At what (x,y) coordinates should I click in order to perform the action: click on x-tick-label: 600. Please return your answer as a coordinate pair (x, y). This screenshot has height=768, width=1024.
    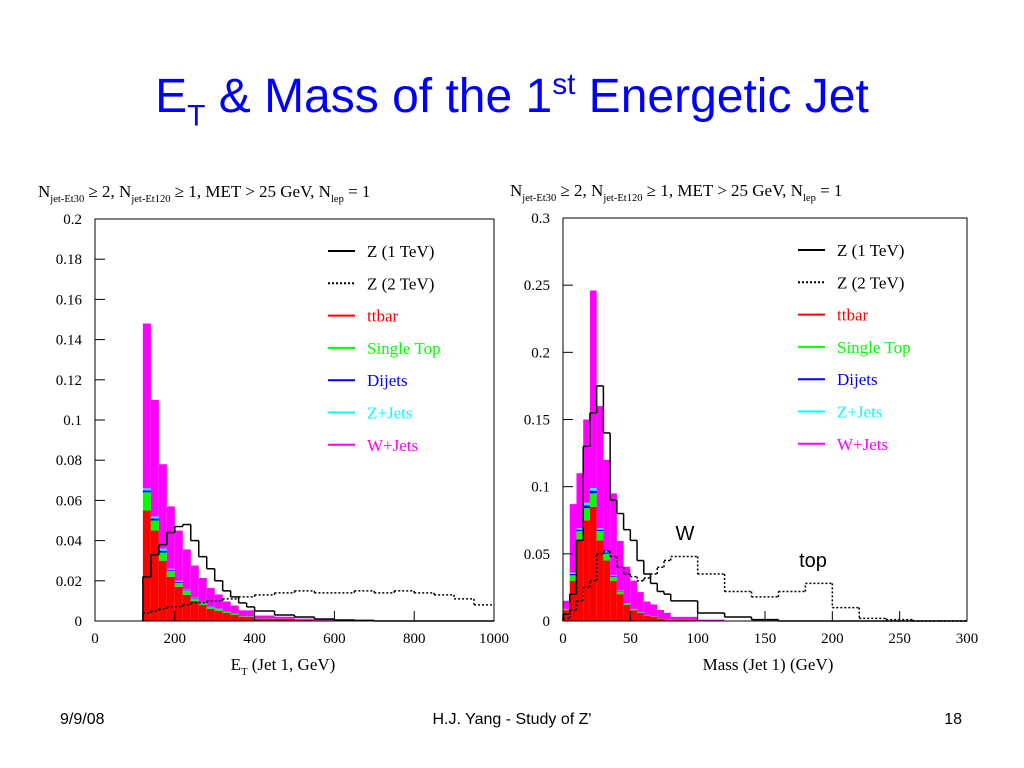
    Looking at the image, I should click on (334, 639).